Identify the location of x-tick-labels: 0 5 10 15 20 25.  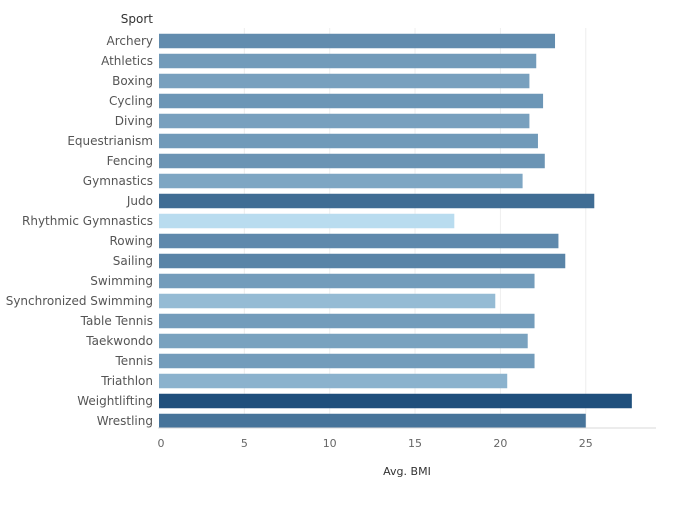
(375, 443).